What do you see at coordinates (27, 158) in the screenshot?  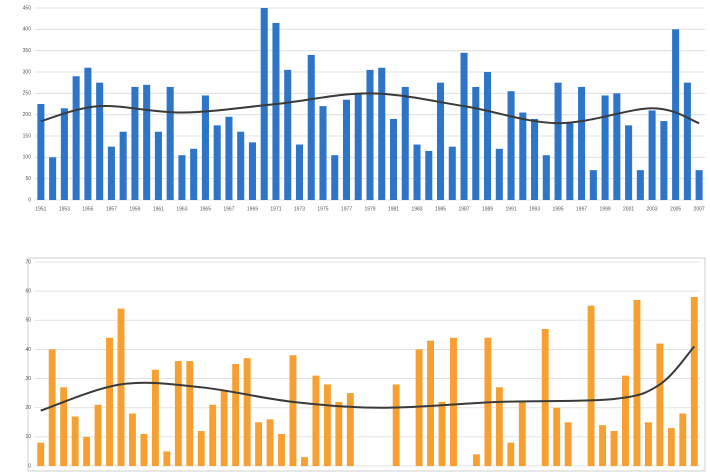 I see `y-tick-label: 100` at bounding box center [27, 158].